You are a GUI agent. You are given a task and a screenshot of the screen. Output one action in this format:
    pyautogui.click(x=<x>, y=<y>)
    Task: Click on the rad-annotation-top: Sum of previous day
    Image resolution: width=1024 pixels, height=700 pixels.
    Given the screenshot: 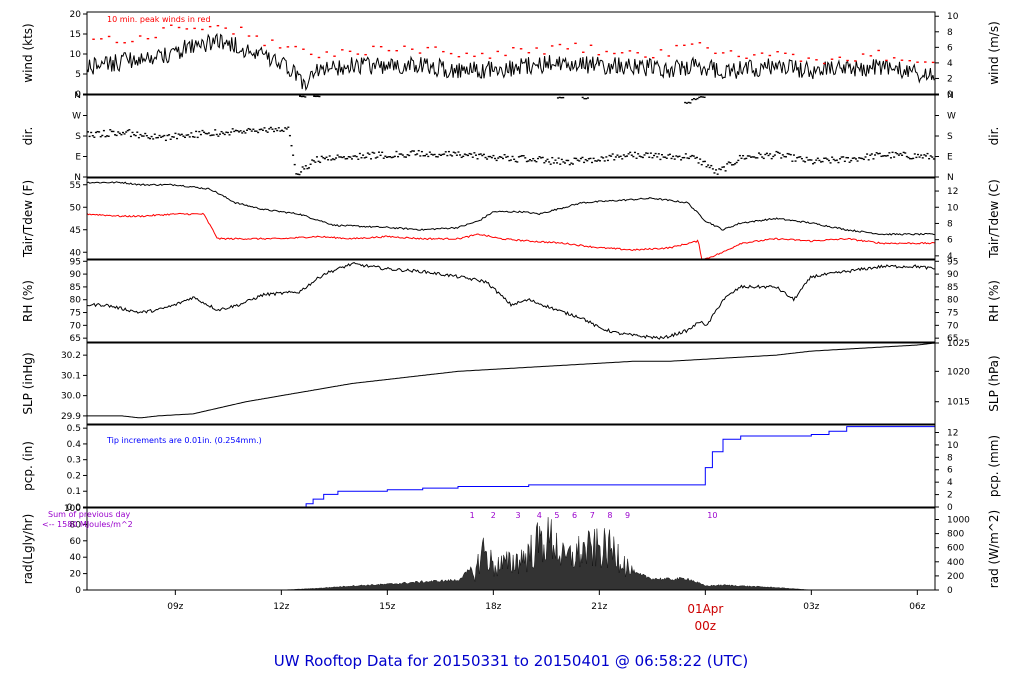 What is the action you would take?
    pyautogui.click(x=89, y=514)
    